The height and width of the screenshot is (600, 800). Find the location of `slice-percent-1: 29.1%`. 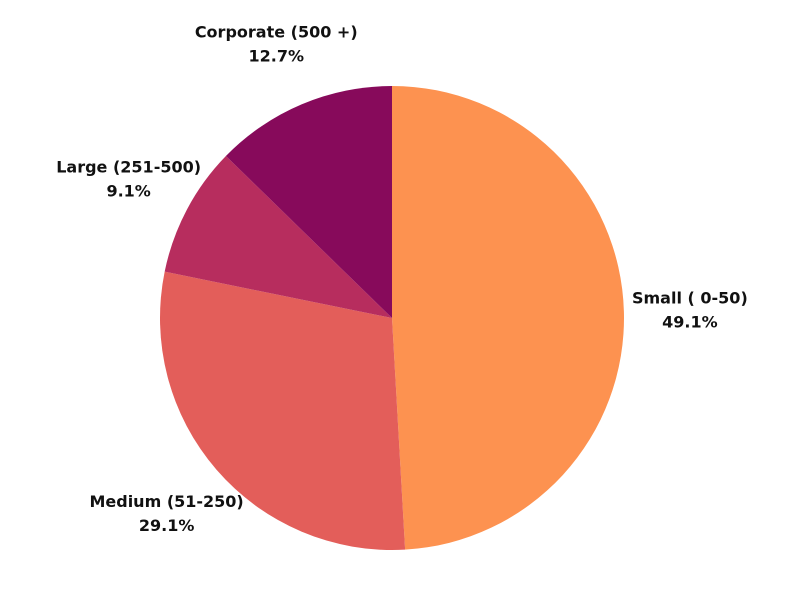

slice-percent-1: 29.1% is located at coordinates (167, 525).